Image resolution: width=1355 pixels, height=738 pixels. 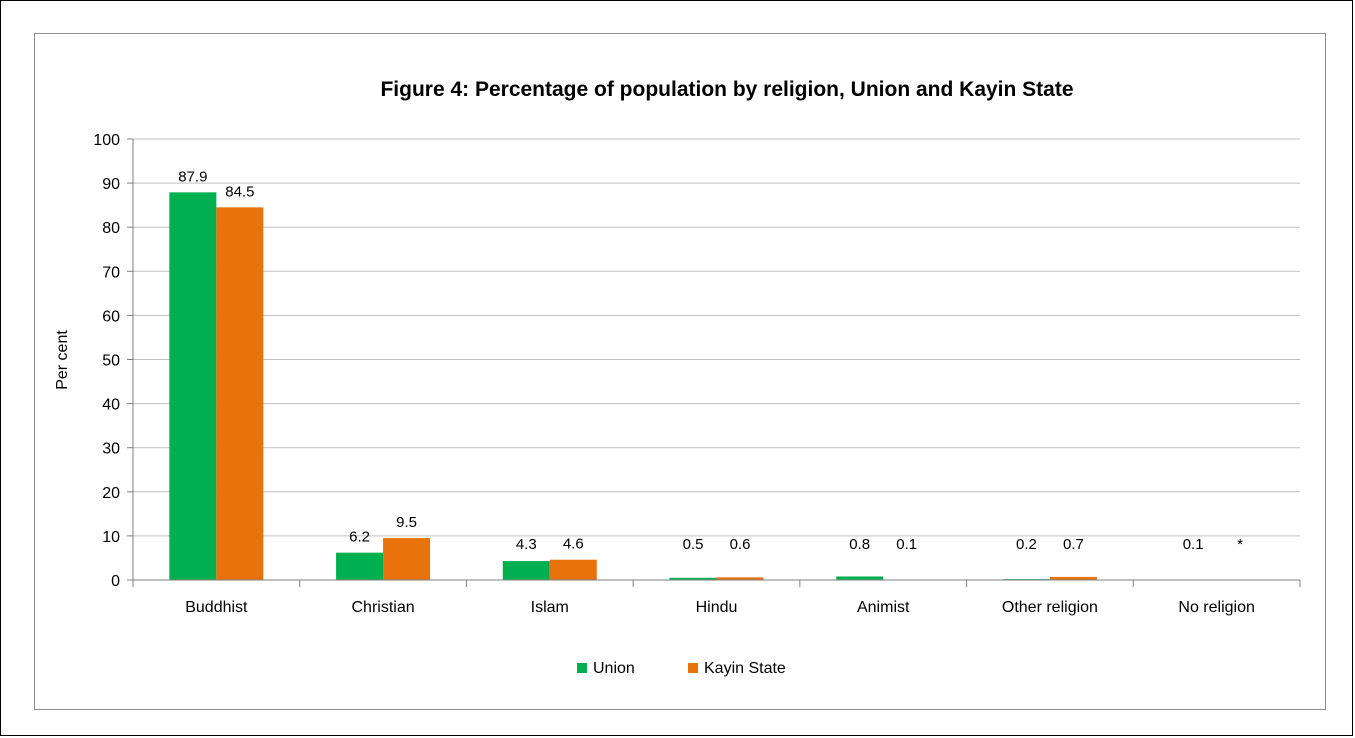 I want to click on data-label: 6.2, so click(x=359, y=537).